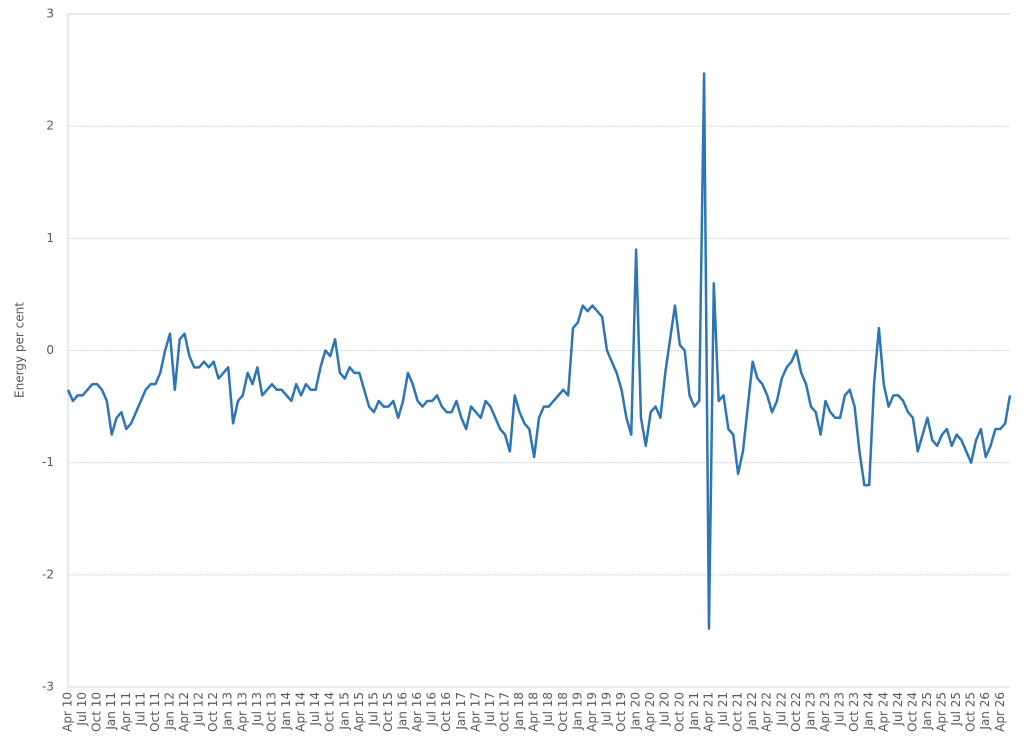 This screenshot has height=748, width=1035. Describe the element at coordinates (694, 711) in the screenshot. I see `x-tick-label: Jan 21` at that location.